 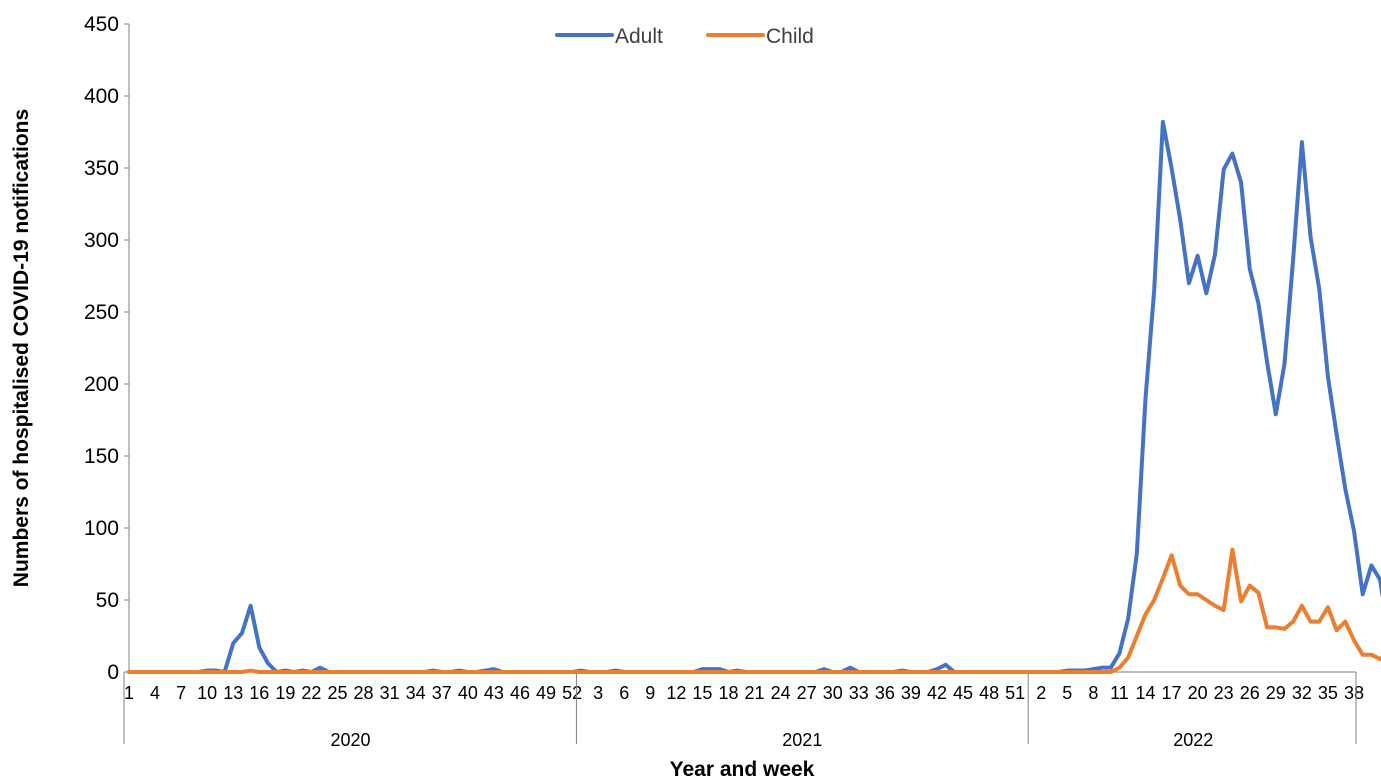 I want to click on y-tick-label: 300, so click(x=101, y=240).